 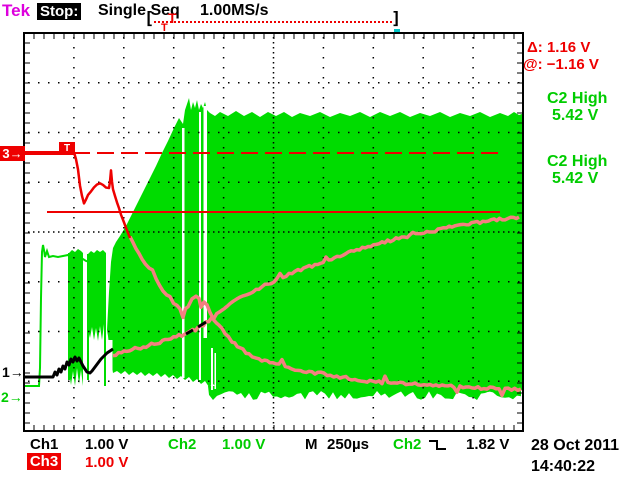 What do you see at coordinates (44, 444) in the screenshot?
I see `ch1-label: Ch1` at bounding box center [44, 444].